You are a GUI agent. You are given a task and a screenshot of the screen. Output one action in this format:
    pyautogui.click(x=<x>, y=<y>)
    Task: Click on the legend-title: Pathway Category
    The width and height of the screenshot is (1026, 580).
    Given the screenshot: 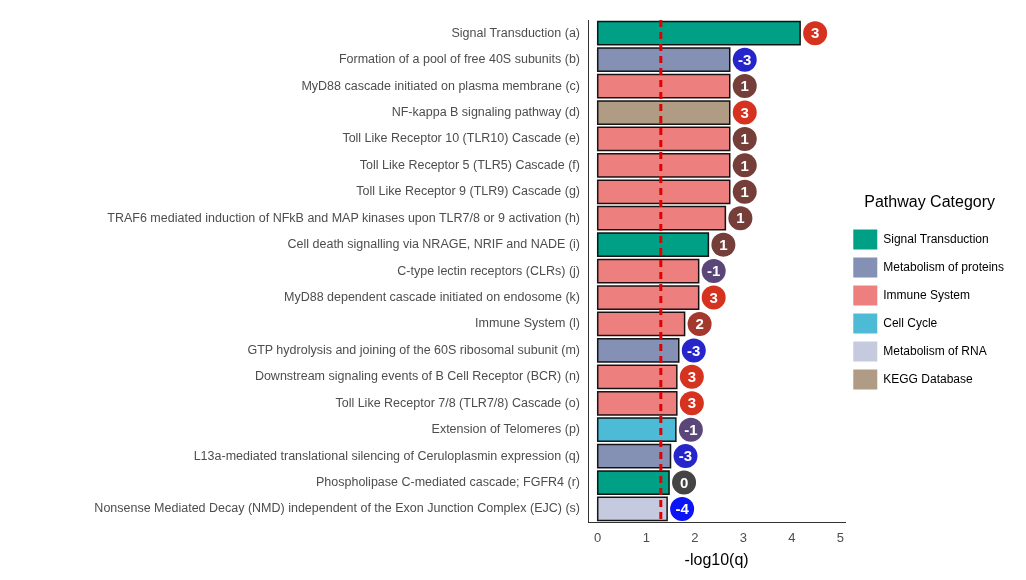 What is the action you would take?
    pyautogui.click(x=930, y=201)
    